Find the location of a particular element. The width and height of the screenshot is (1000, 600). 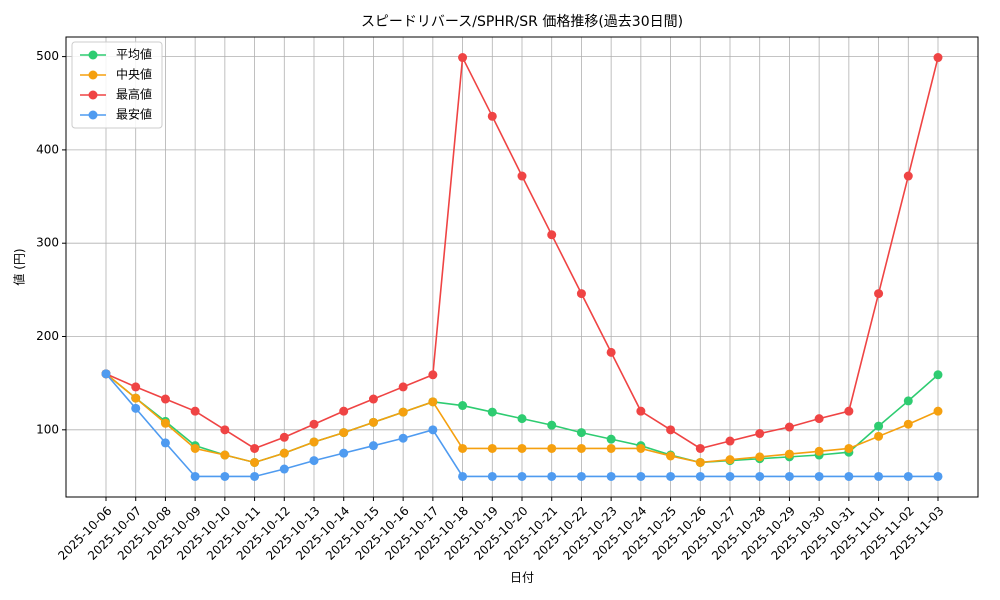

y-tick-label: 200 is located at coordinates (47, 336).